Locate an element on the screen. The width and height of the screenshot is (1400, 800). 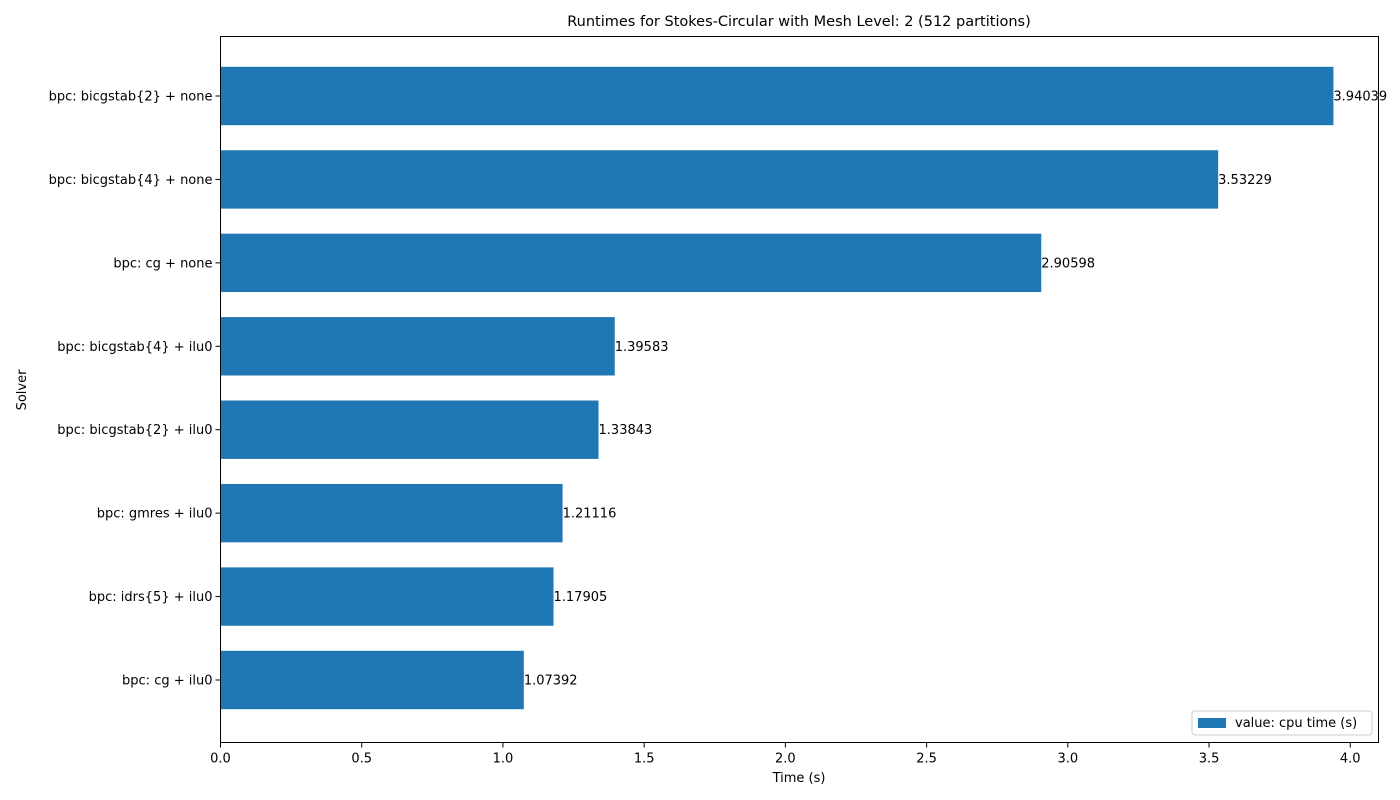
legend-swatch is located at coordinates (1212, 723).